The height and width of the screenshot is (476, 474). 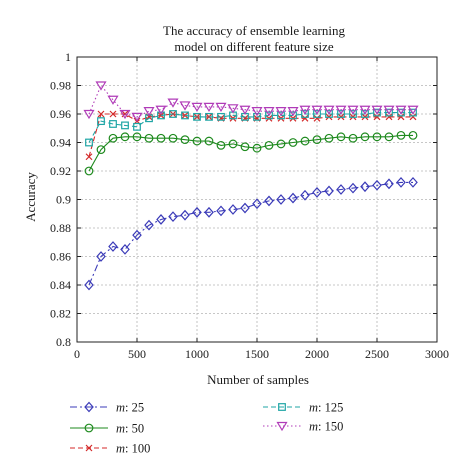 What do you see at coordinates (63, 200) in the screenshot?
I see `y-tick-label: 0.9` at bounding box center [63, 200].